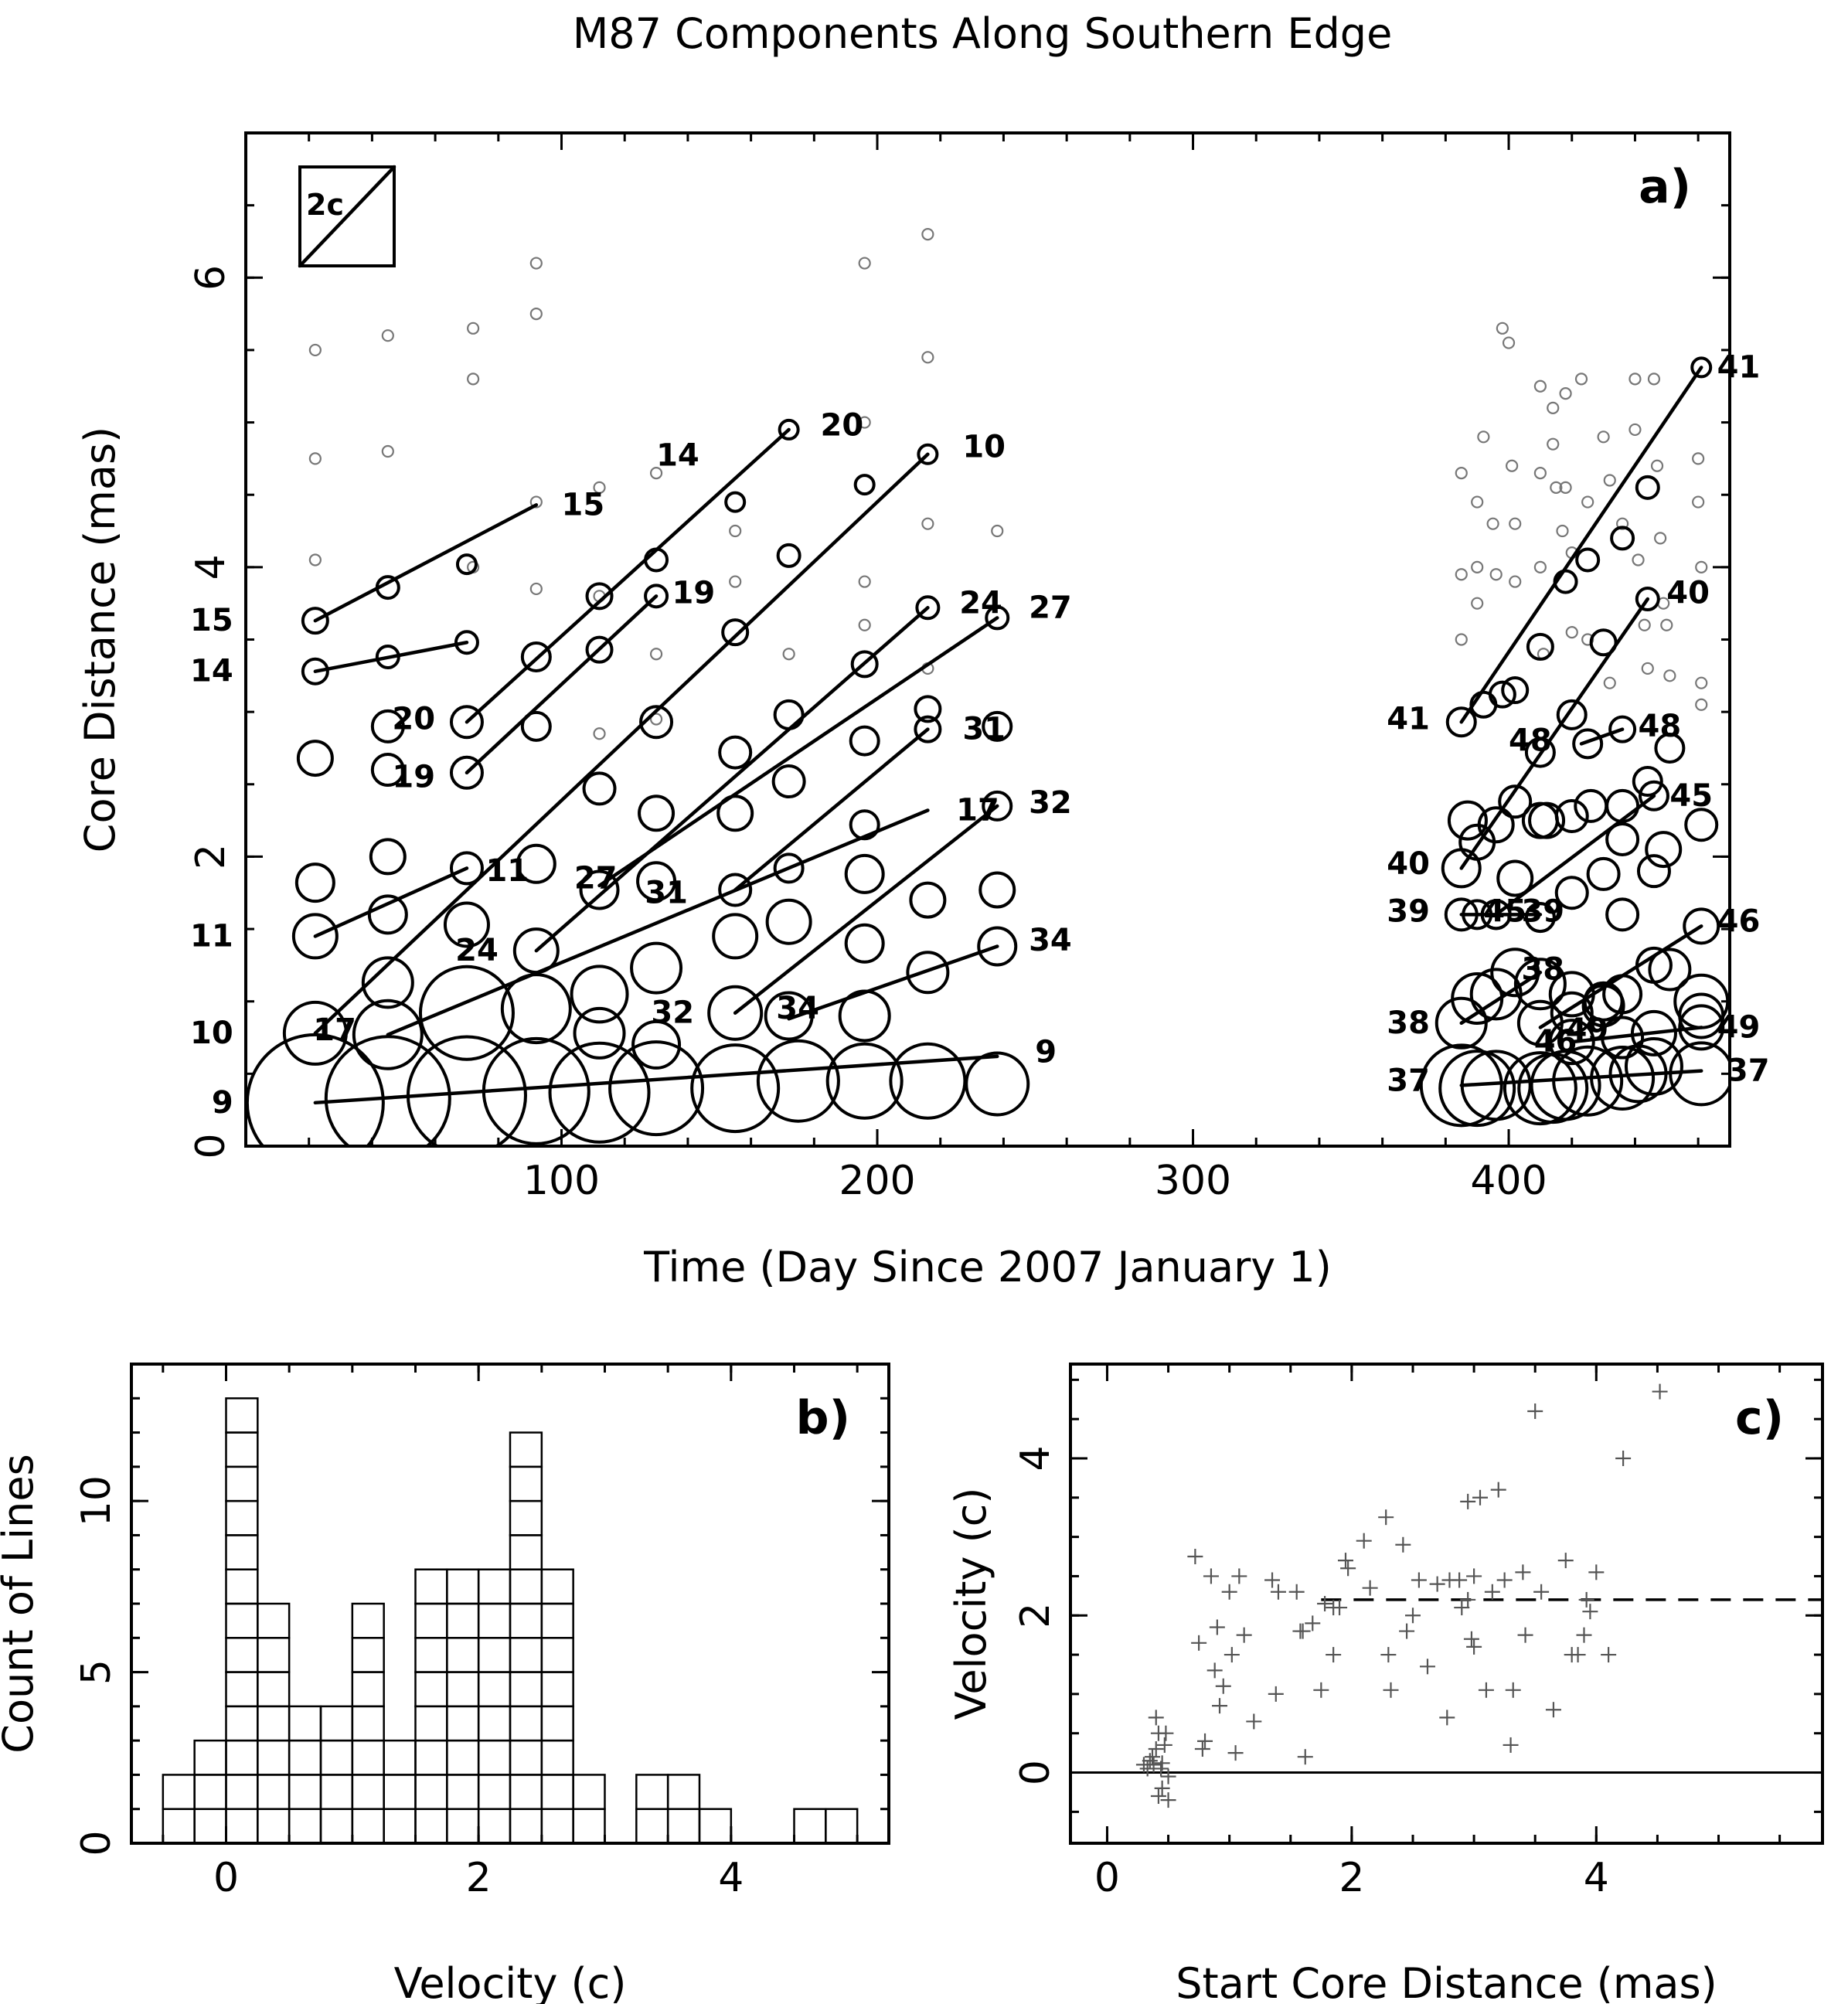 The image size is (1848, 2004). Describe the element at coordinates (325, 205) in the screenshot. I see `speed-legend-label: 2c` at that location.